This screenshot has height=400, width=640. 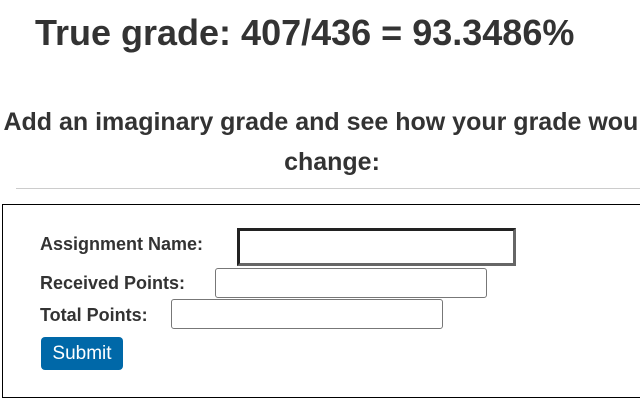 What do you see at coordinates (351, 283) in the screenshot?
I see `received-points-input` at bounding box center [351, 283].